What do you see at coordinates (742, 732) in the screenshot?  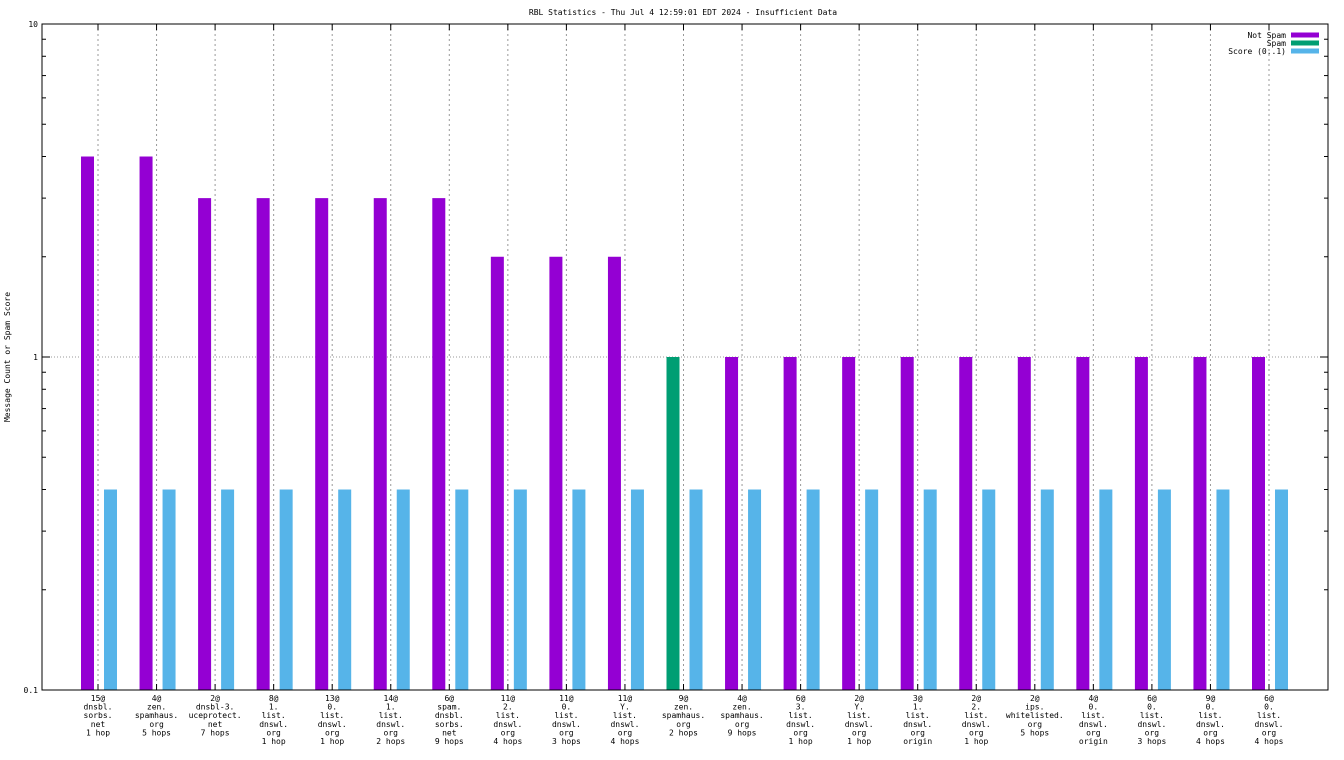 I see `x-tick-label: 9 hops` at bounding box center [742, 732].